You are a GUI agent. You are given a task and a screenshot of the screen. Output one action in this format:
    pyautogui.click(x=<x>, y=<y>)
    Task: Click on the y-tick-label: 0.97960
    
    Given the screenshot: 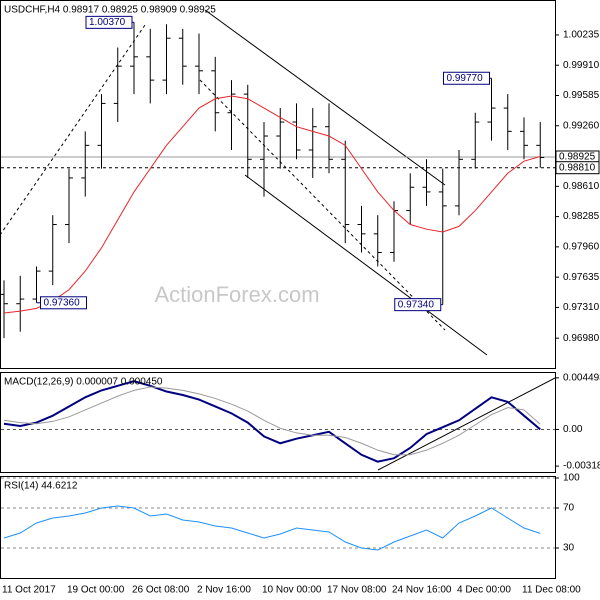 What is the action you would take?
    pyautogui.click(x=581, y=247)
    